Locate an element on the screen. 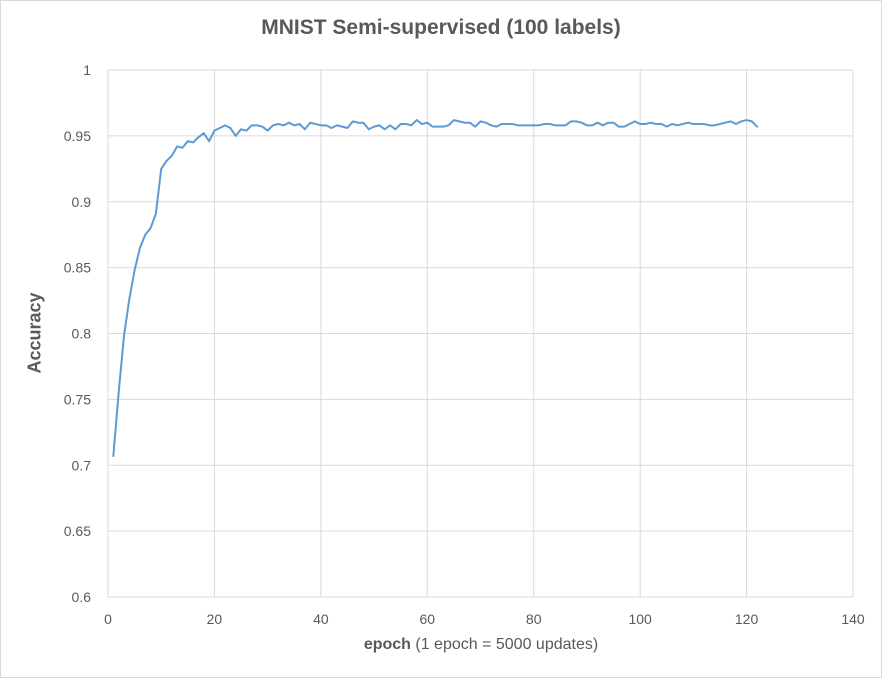  x-axis-label-note: (1 epoch = 5000 updates) is located at coordinates (504, 644).